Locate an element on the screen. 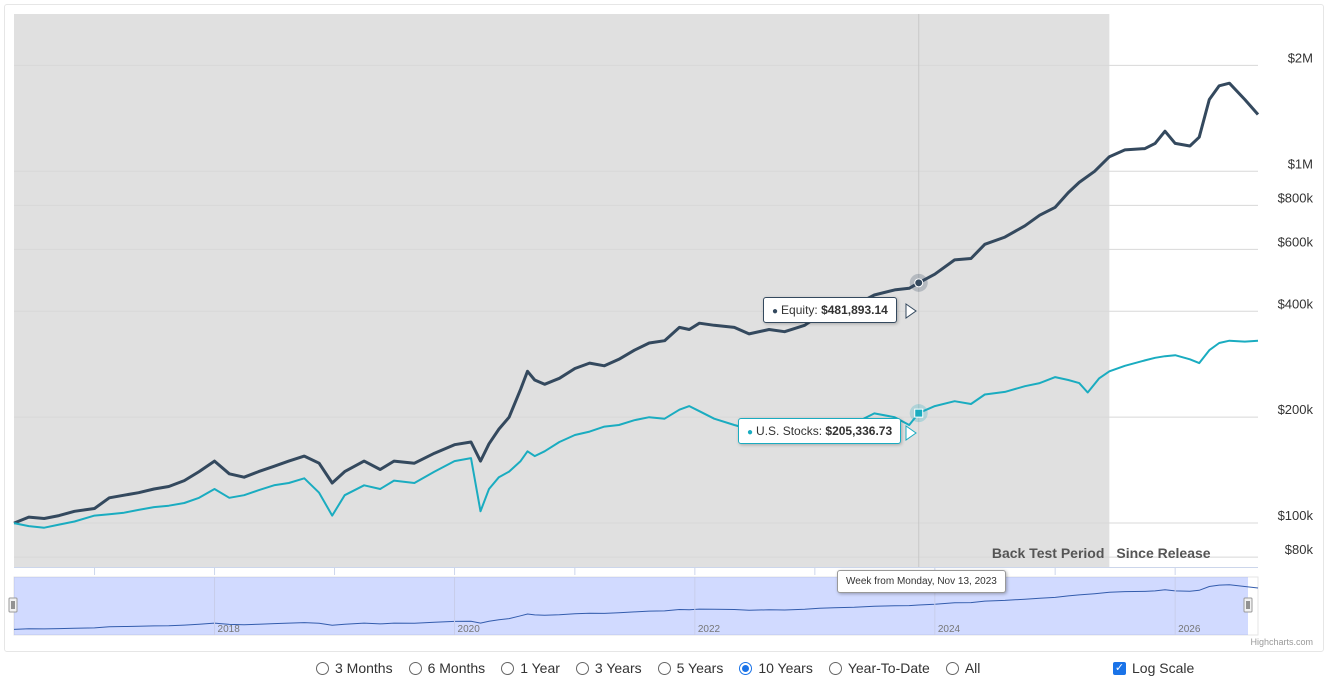 This screenshot has width=1329, height=690. stocks-tooltip: ● U.S. Stocks: $205,336.73 is located at coordinates (820, 431).